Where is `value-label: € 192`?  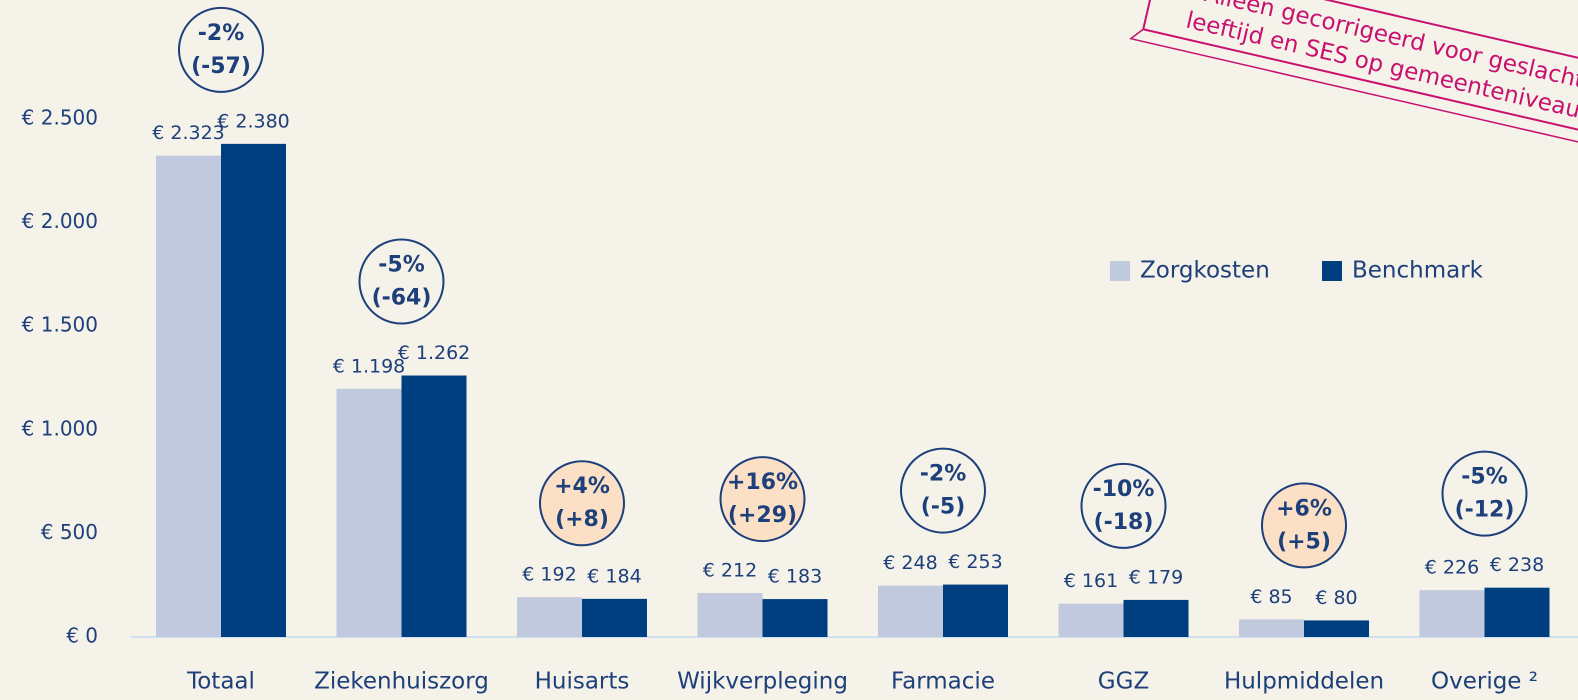
value-label: € 192 is located at coordinates (549, 575).